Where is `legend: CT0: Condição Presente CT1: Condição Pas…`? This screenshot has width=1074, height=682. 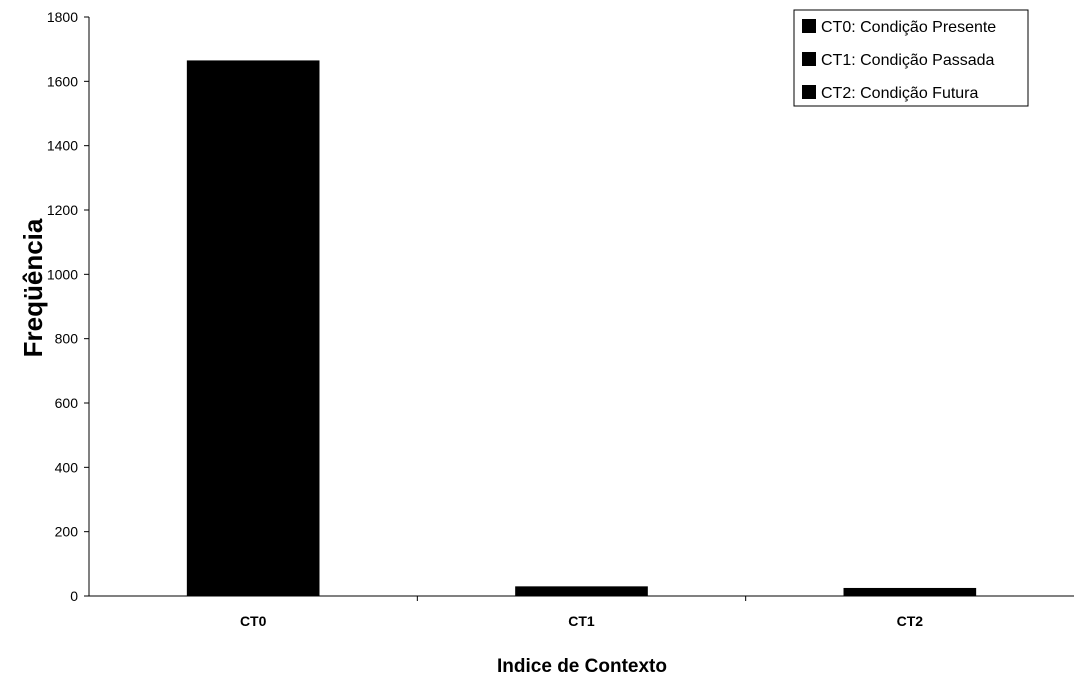 legend: CT0: Condição Presente CT1: Condição Pas… is located at coordinates (911, 58).